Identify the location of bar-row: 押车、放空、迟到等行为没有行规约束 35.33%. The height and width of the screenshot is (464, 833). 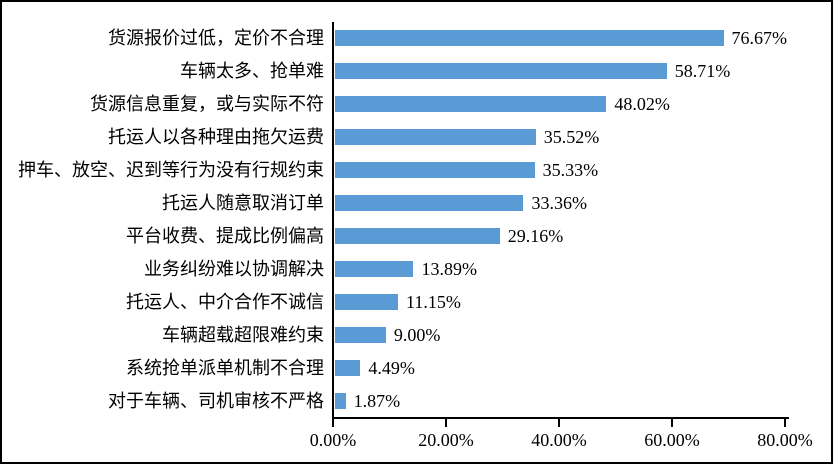
(416, 170).